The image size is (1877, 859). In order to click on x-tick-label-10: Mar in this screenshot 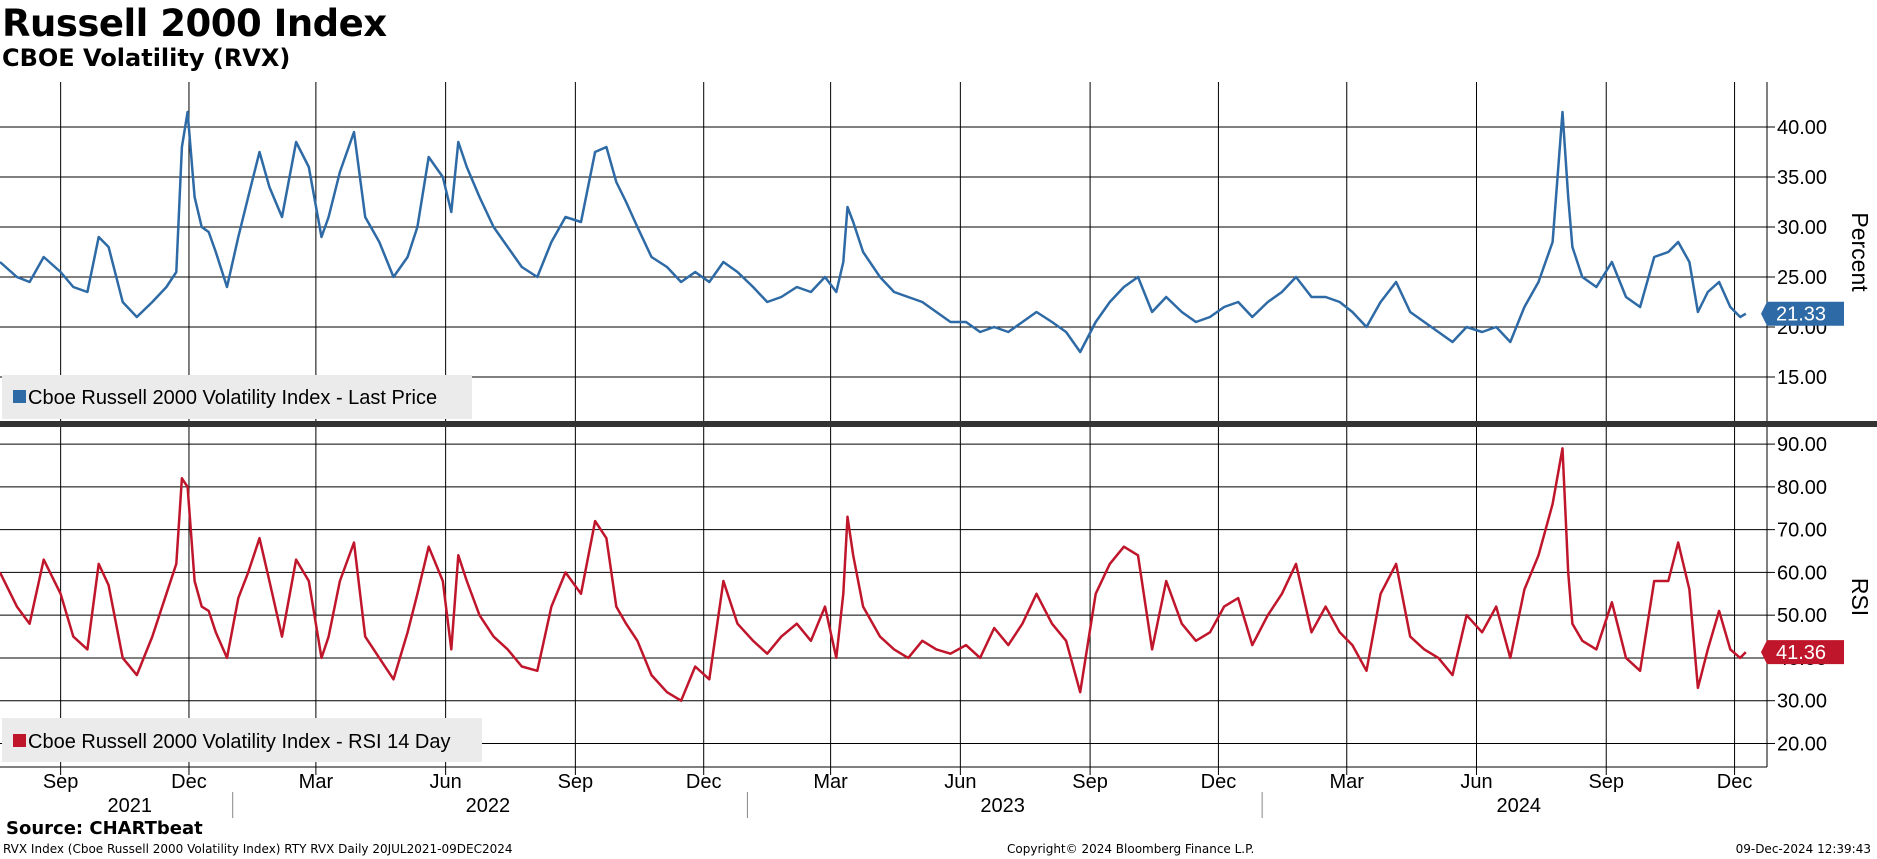, I will do `click(1347, 782)`.